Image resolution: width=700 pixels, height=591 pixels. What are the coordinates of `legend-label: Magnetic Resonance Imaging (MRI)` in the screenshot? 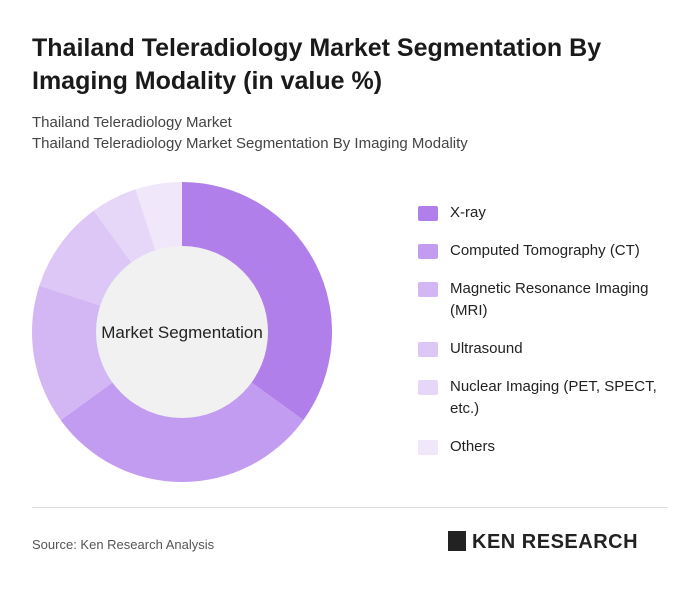 It's located at (549, 299).